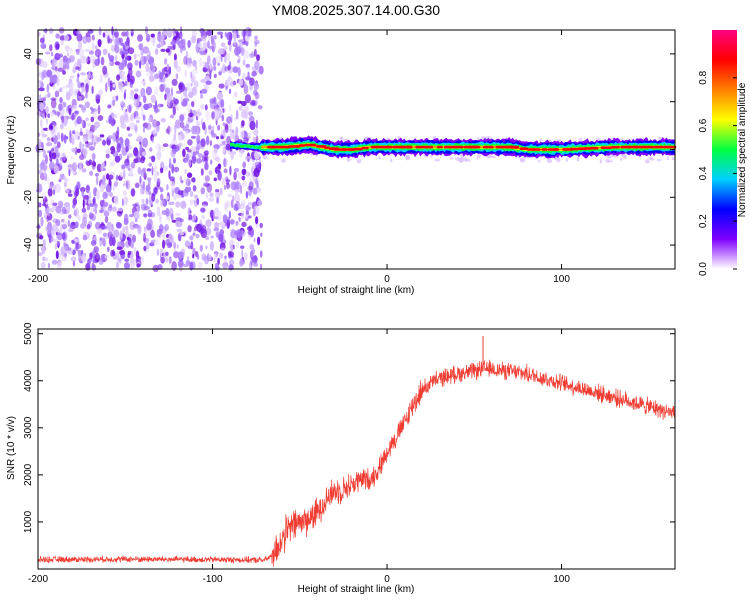 This screenshot has width=750, height=600. I want to click on colorbar-tick-label: 0.4, so click(703, 173).